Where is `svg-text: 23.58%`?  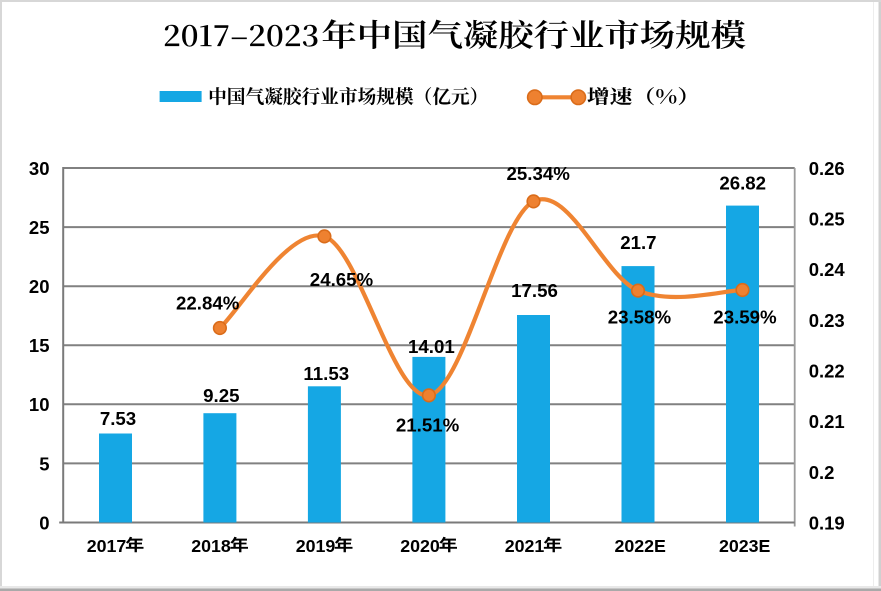 svg-text: 23.58% is located at coordinates (640, 317).